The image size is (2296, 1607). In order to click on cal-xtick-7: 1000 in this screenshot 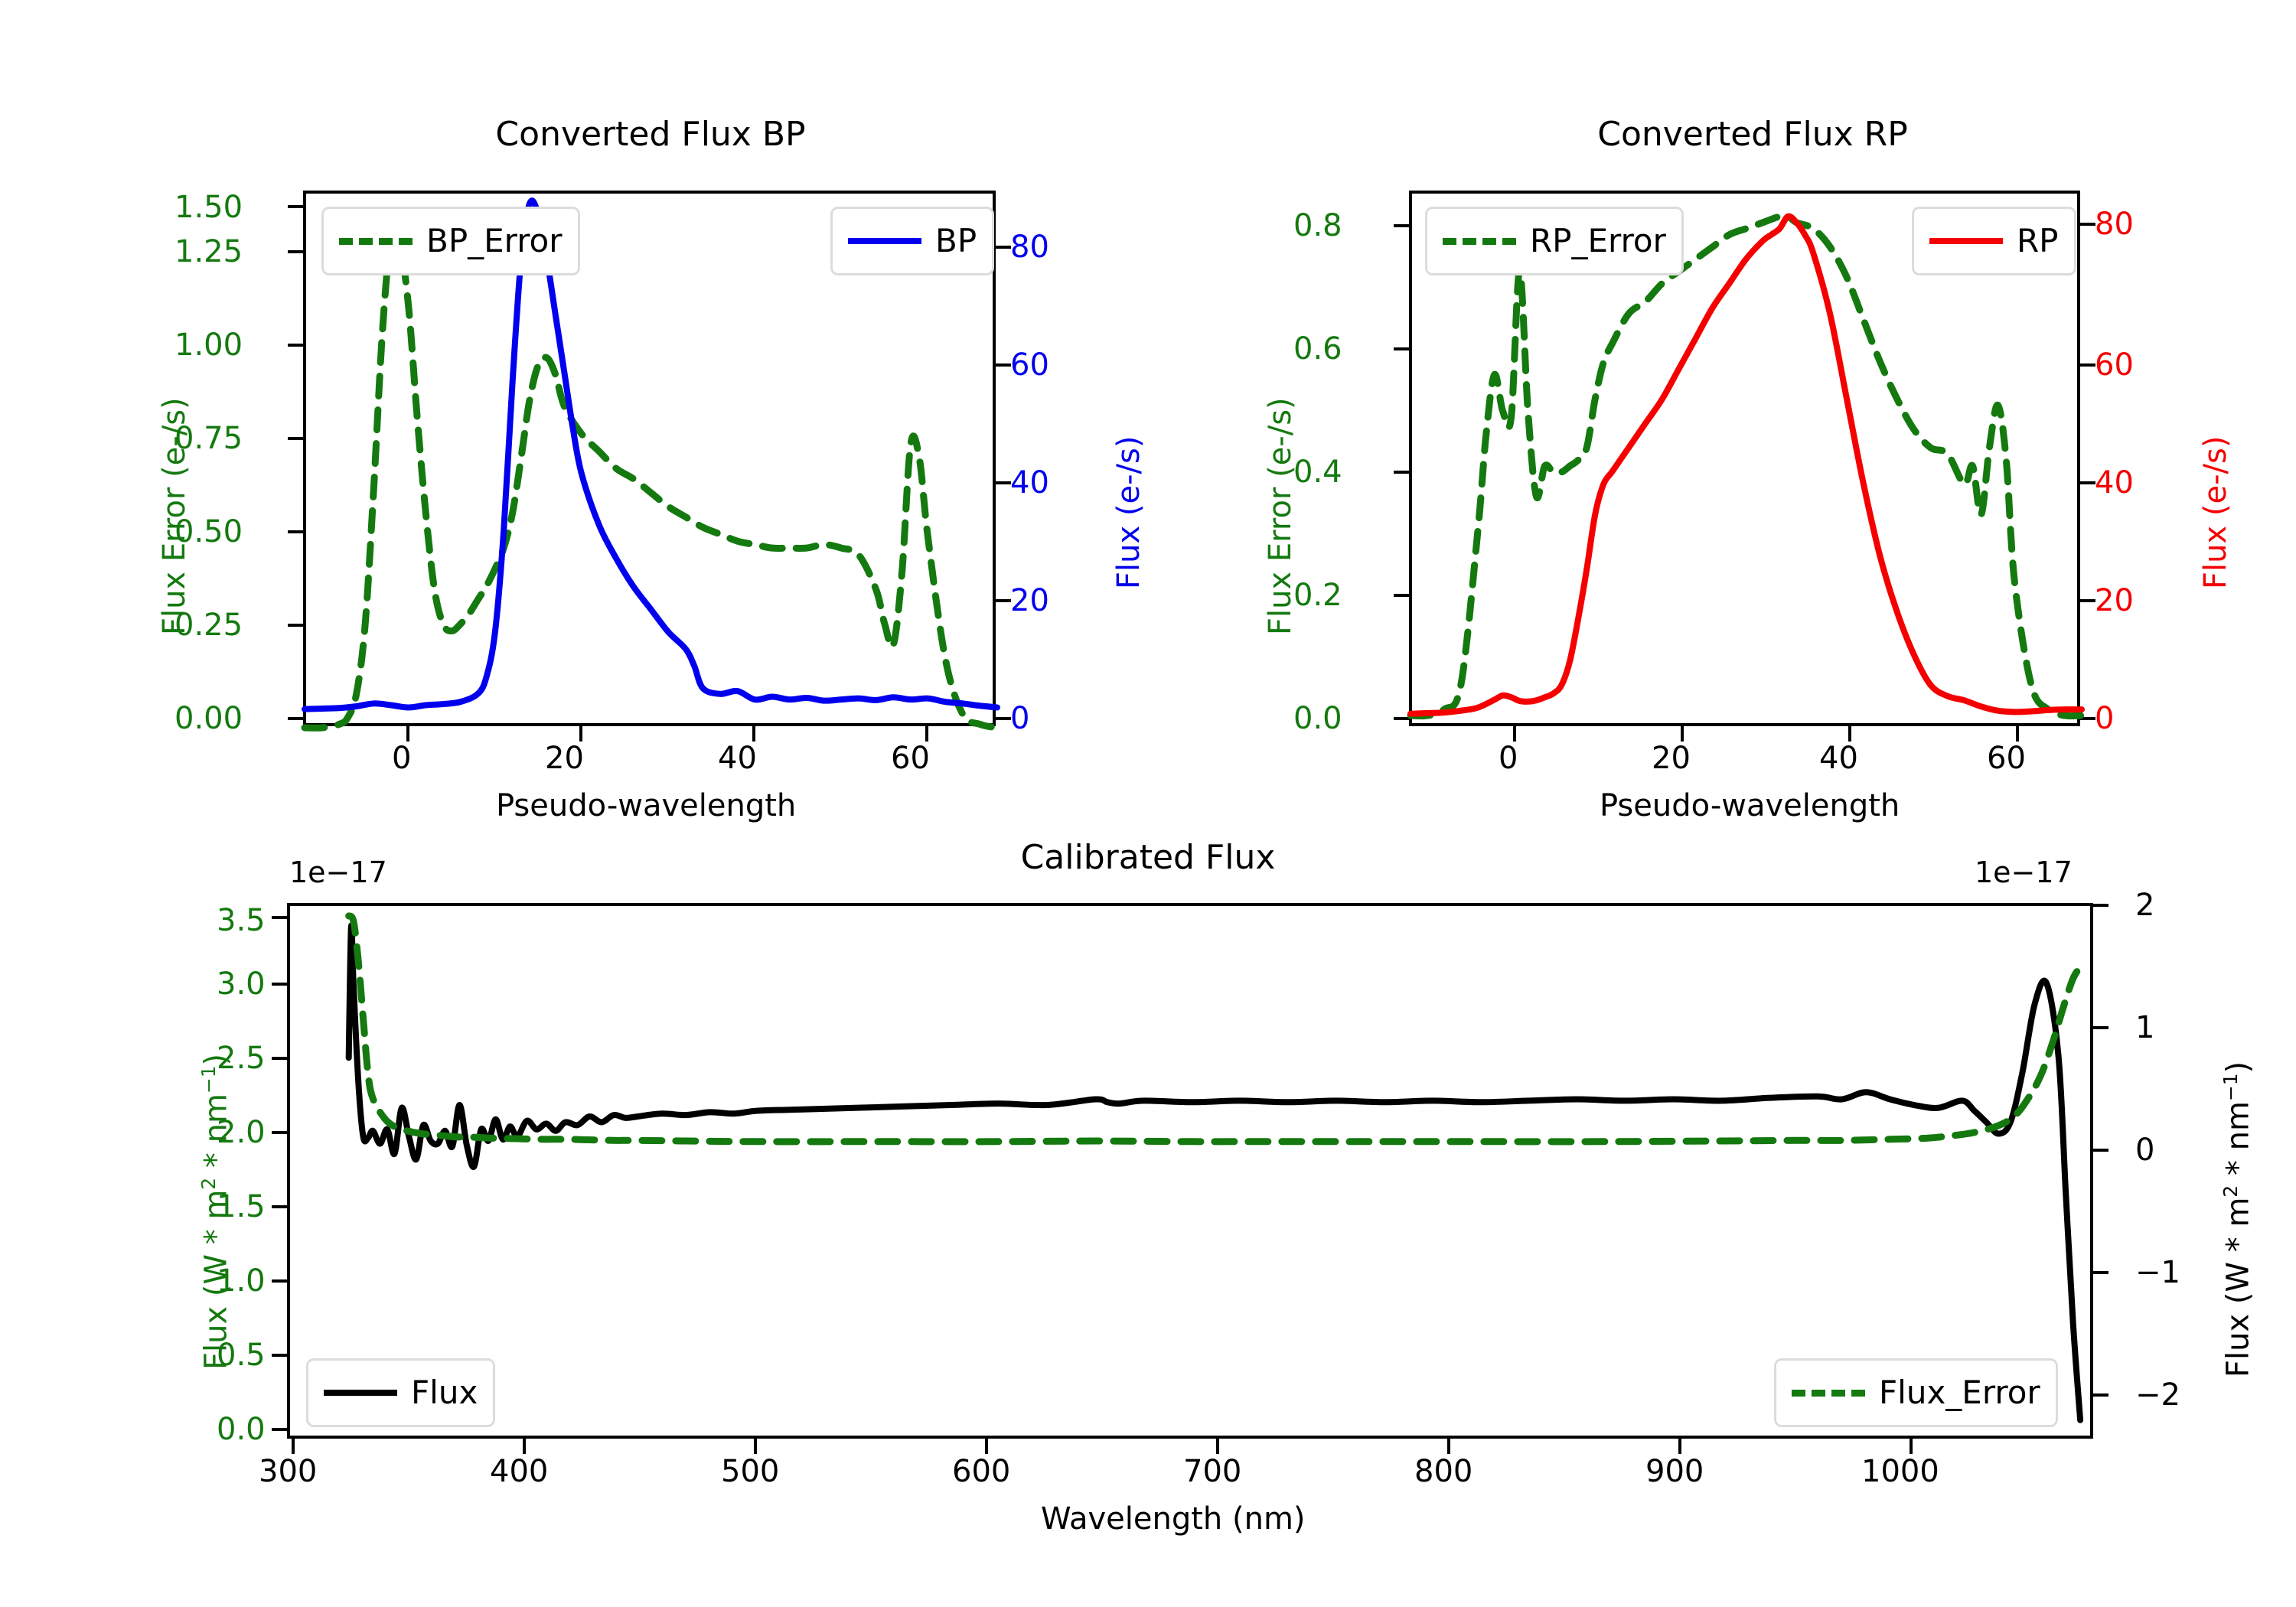, I will do `click(1900, 1471)`.